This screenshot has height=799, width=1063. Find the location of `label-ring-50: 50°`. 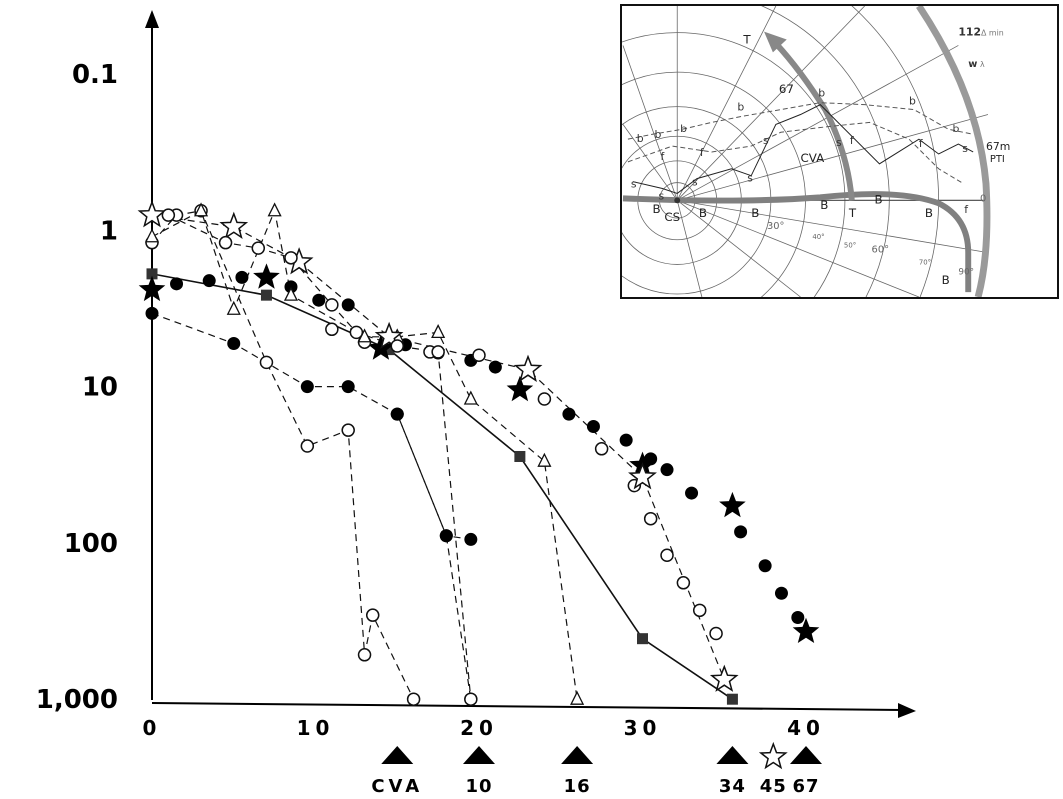

label-ring-50: 50° is located at coordinates (850, 246).